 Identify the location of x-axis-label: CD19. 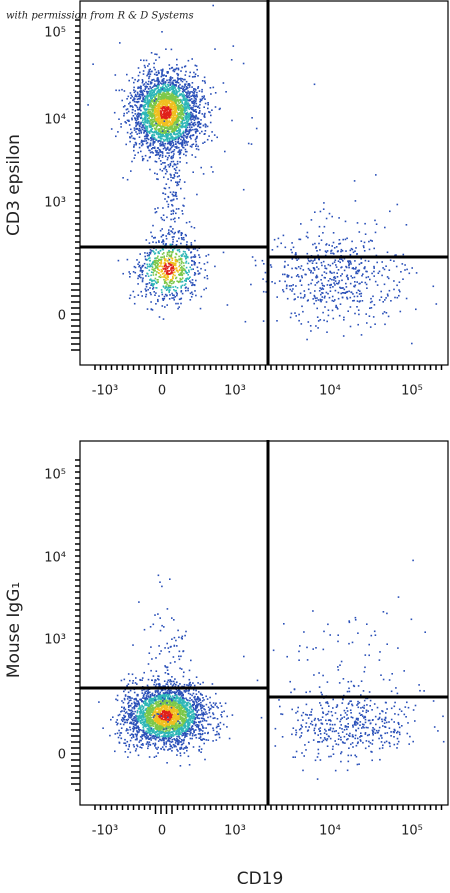
(260, 879).